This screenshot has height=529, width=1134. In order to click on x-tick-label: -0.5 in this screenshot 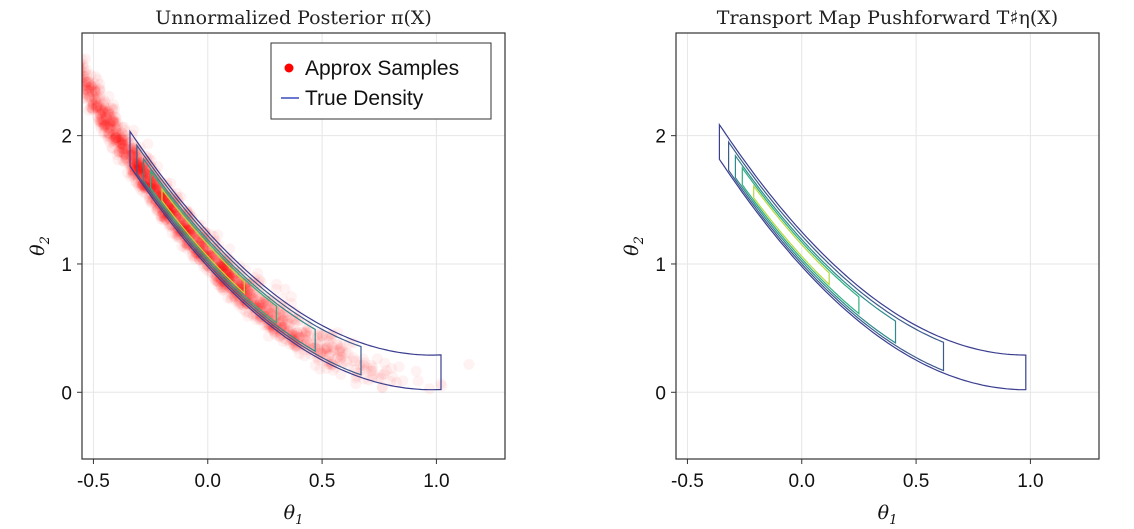, I will do `click(687, 481)`.